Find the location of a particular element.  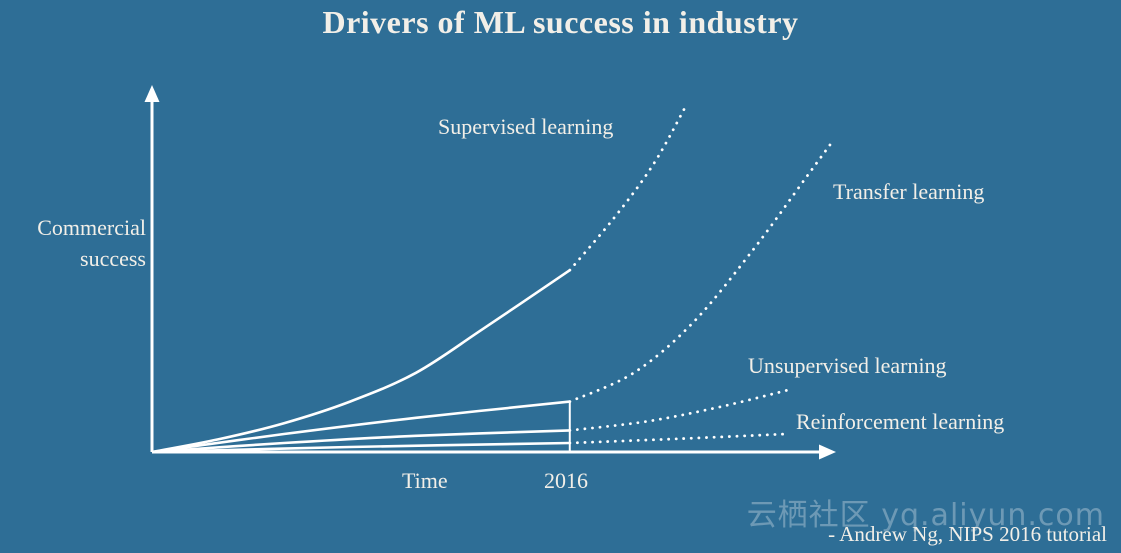

unsupervised-learning-curve-dotted is located at coordinates (681, 409).